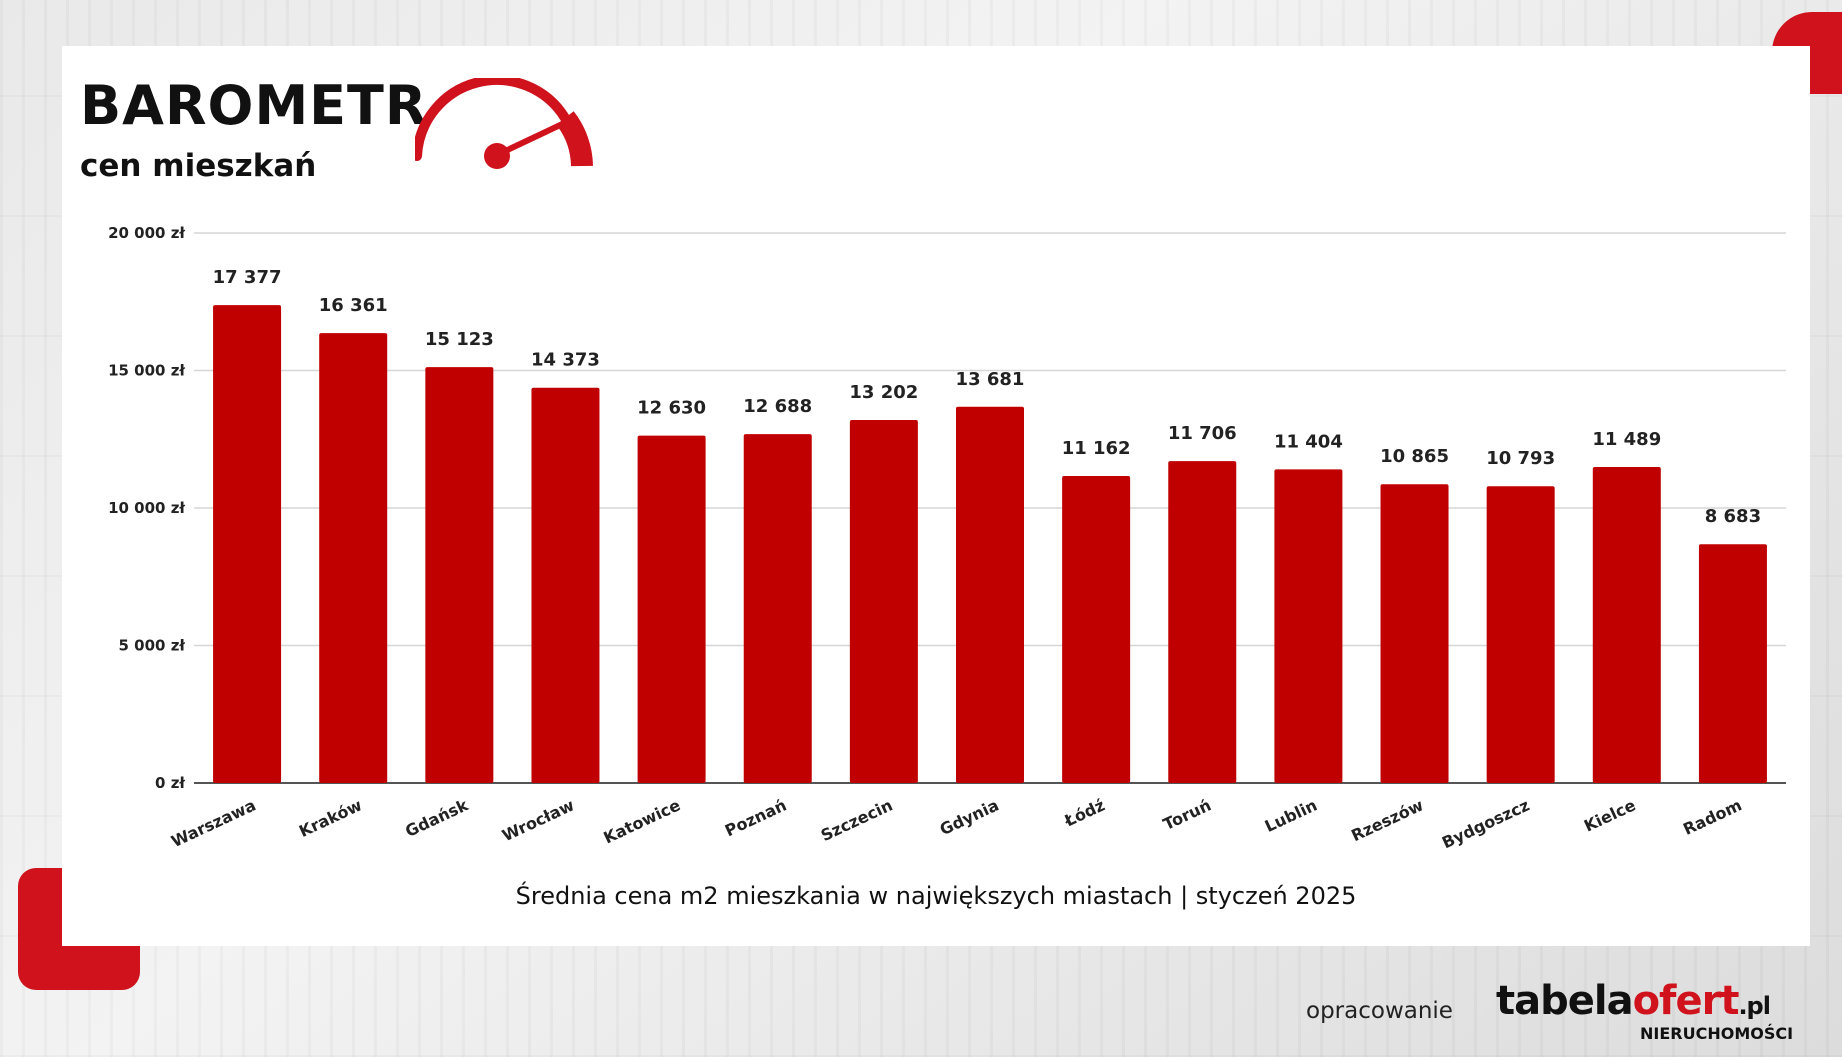  What do you see at coordinates (1520, 458) in the screenshot?
I see `value-label: 10 793` at bounding box center [1520, 458].